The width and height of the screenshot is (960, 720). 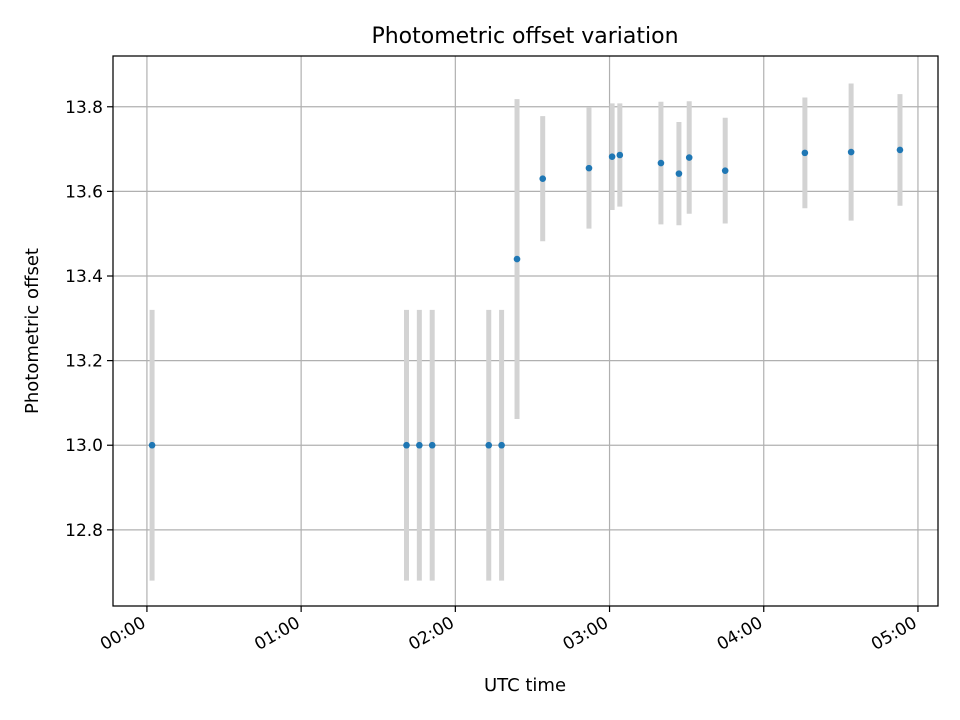 I want to click on chart-title: Photometric offset variation, so click(x=524, y=36).